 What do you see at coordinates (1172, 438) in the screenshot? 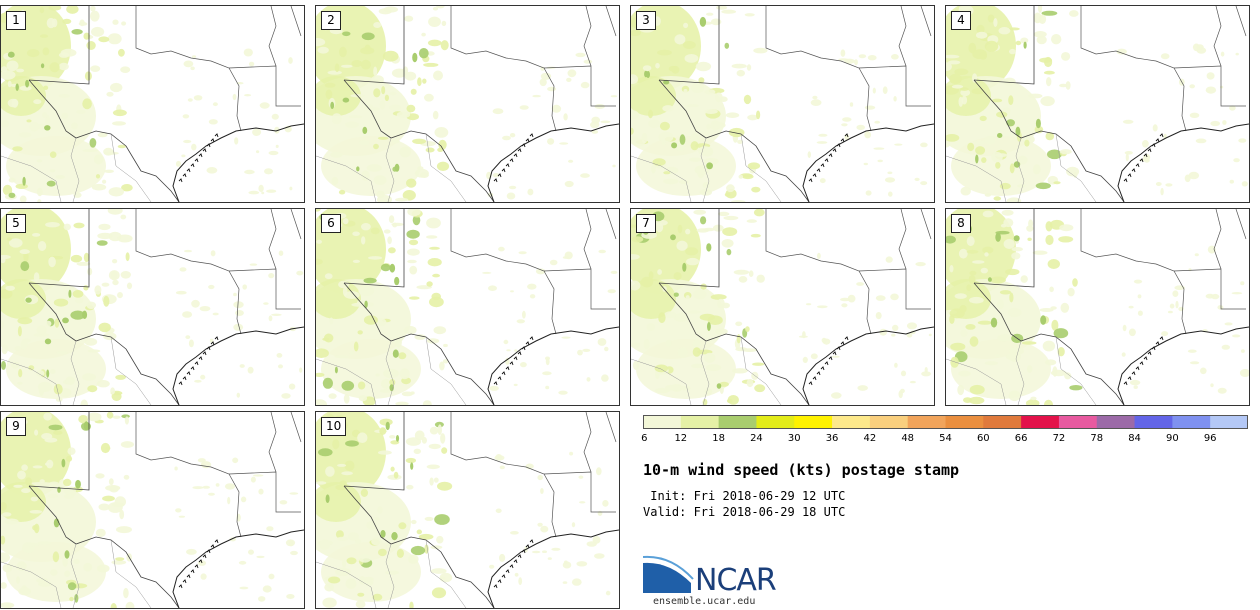
I see `colorbar-tick-label: 90` at bounding box center [1172, 438].